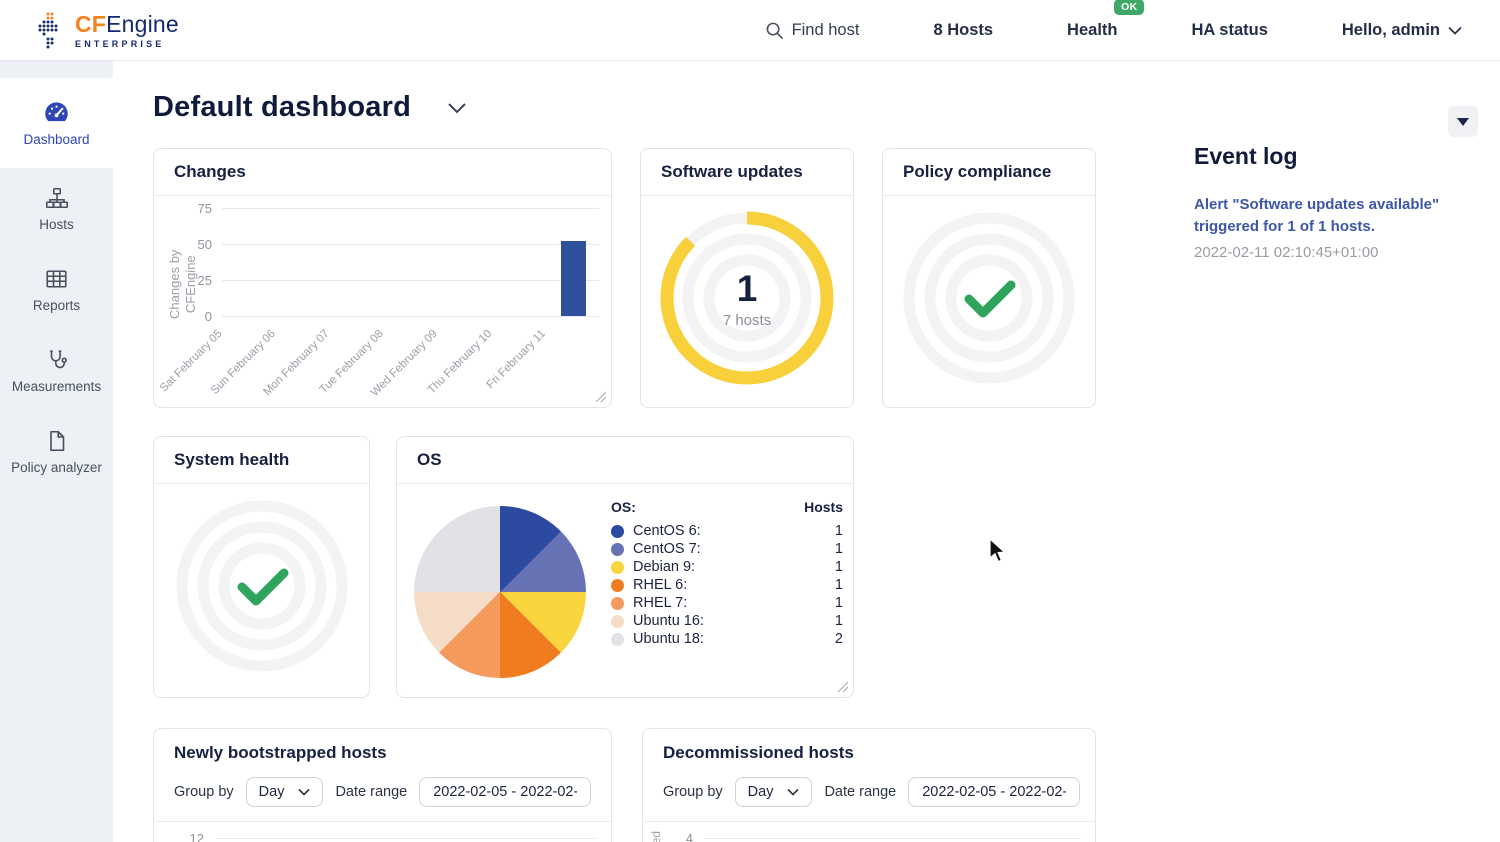 The height and width of the screenshot is (842, 1500). What do you see at coordinates (727, 567) in the screenshot?
I see `legend-row: Debian 9: 1` at bounding box center [727, 567].